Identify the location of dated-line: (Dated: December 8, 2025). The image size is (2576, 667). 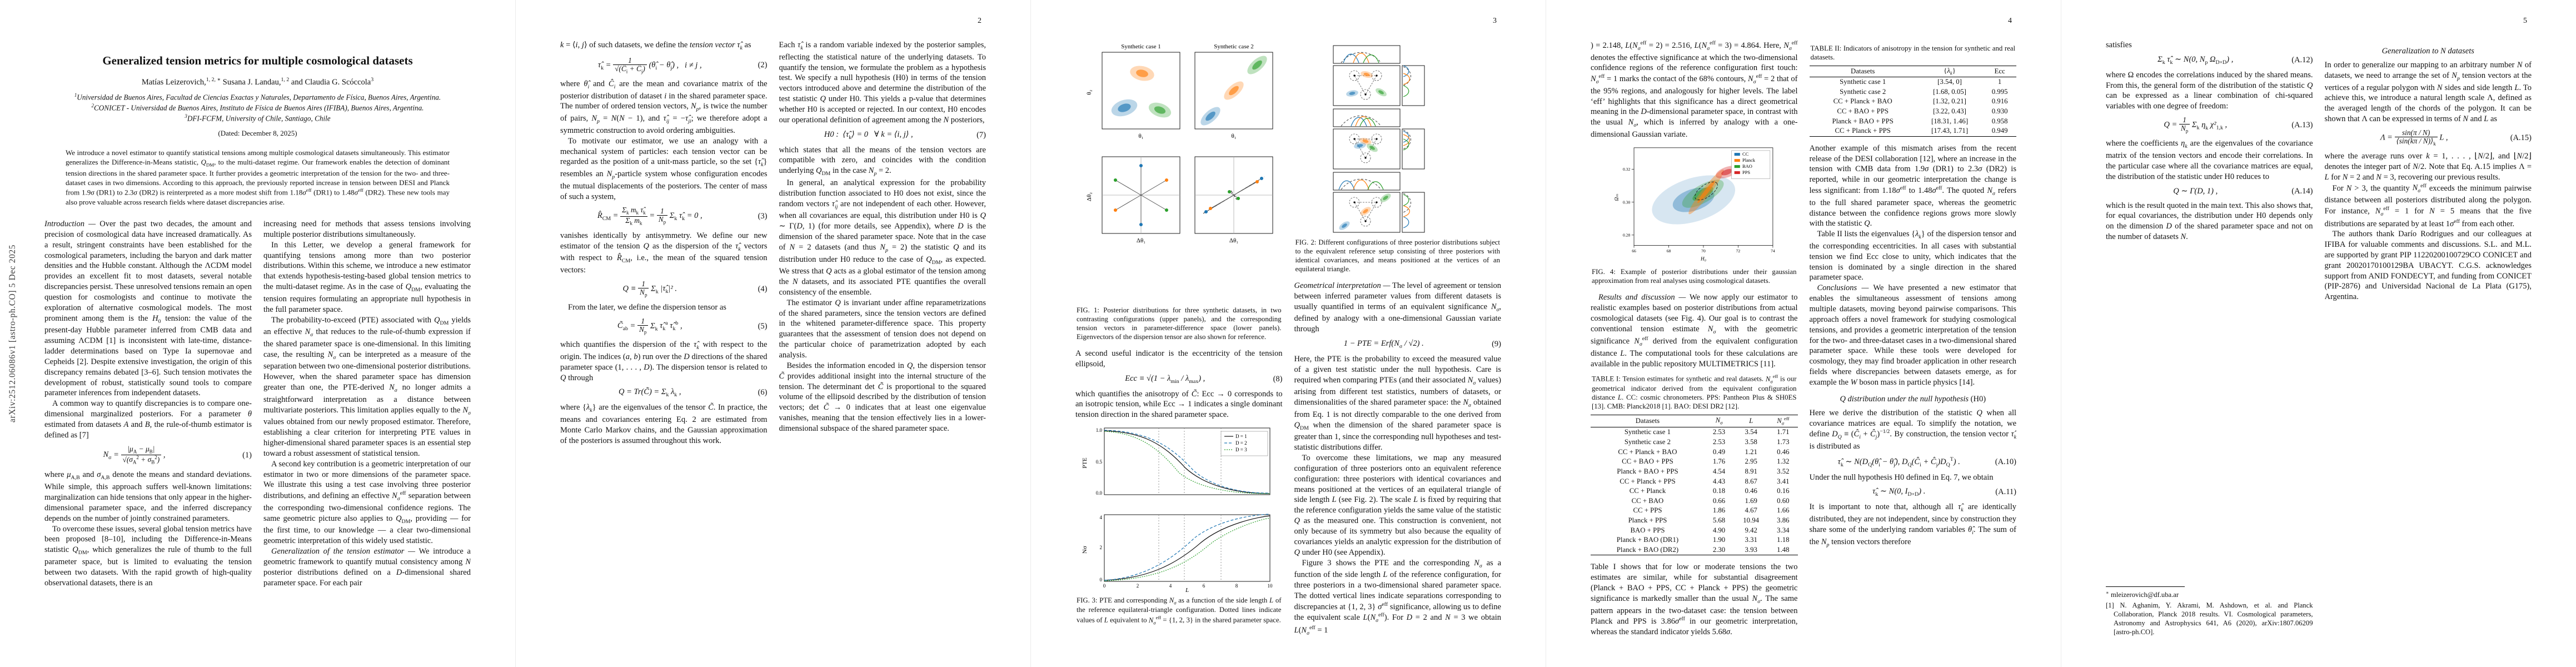
(257, 132).